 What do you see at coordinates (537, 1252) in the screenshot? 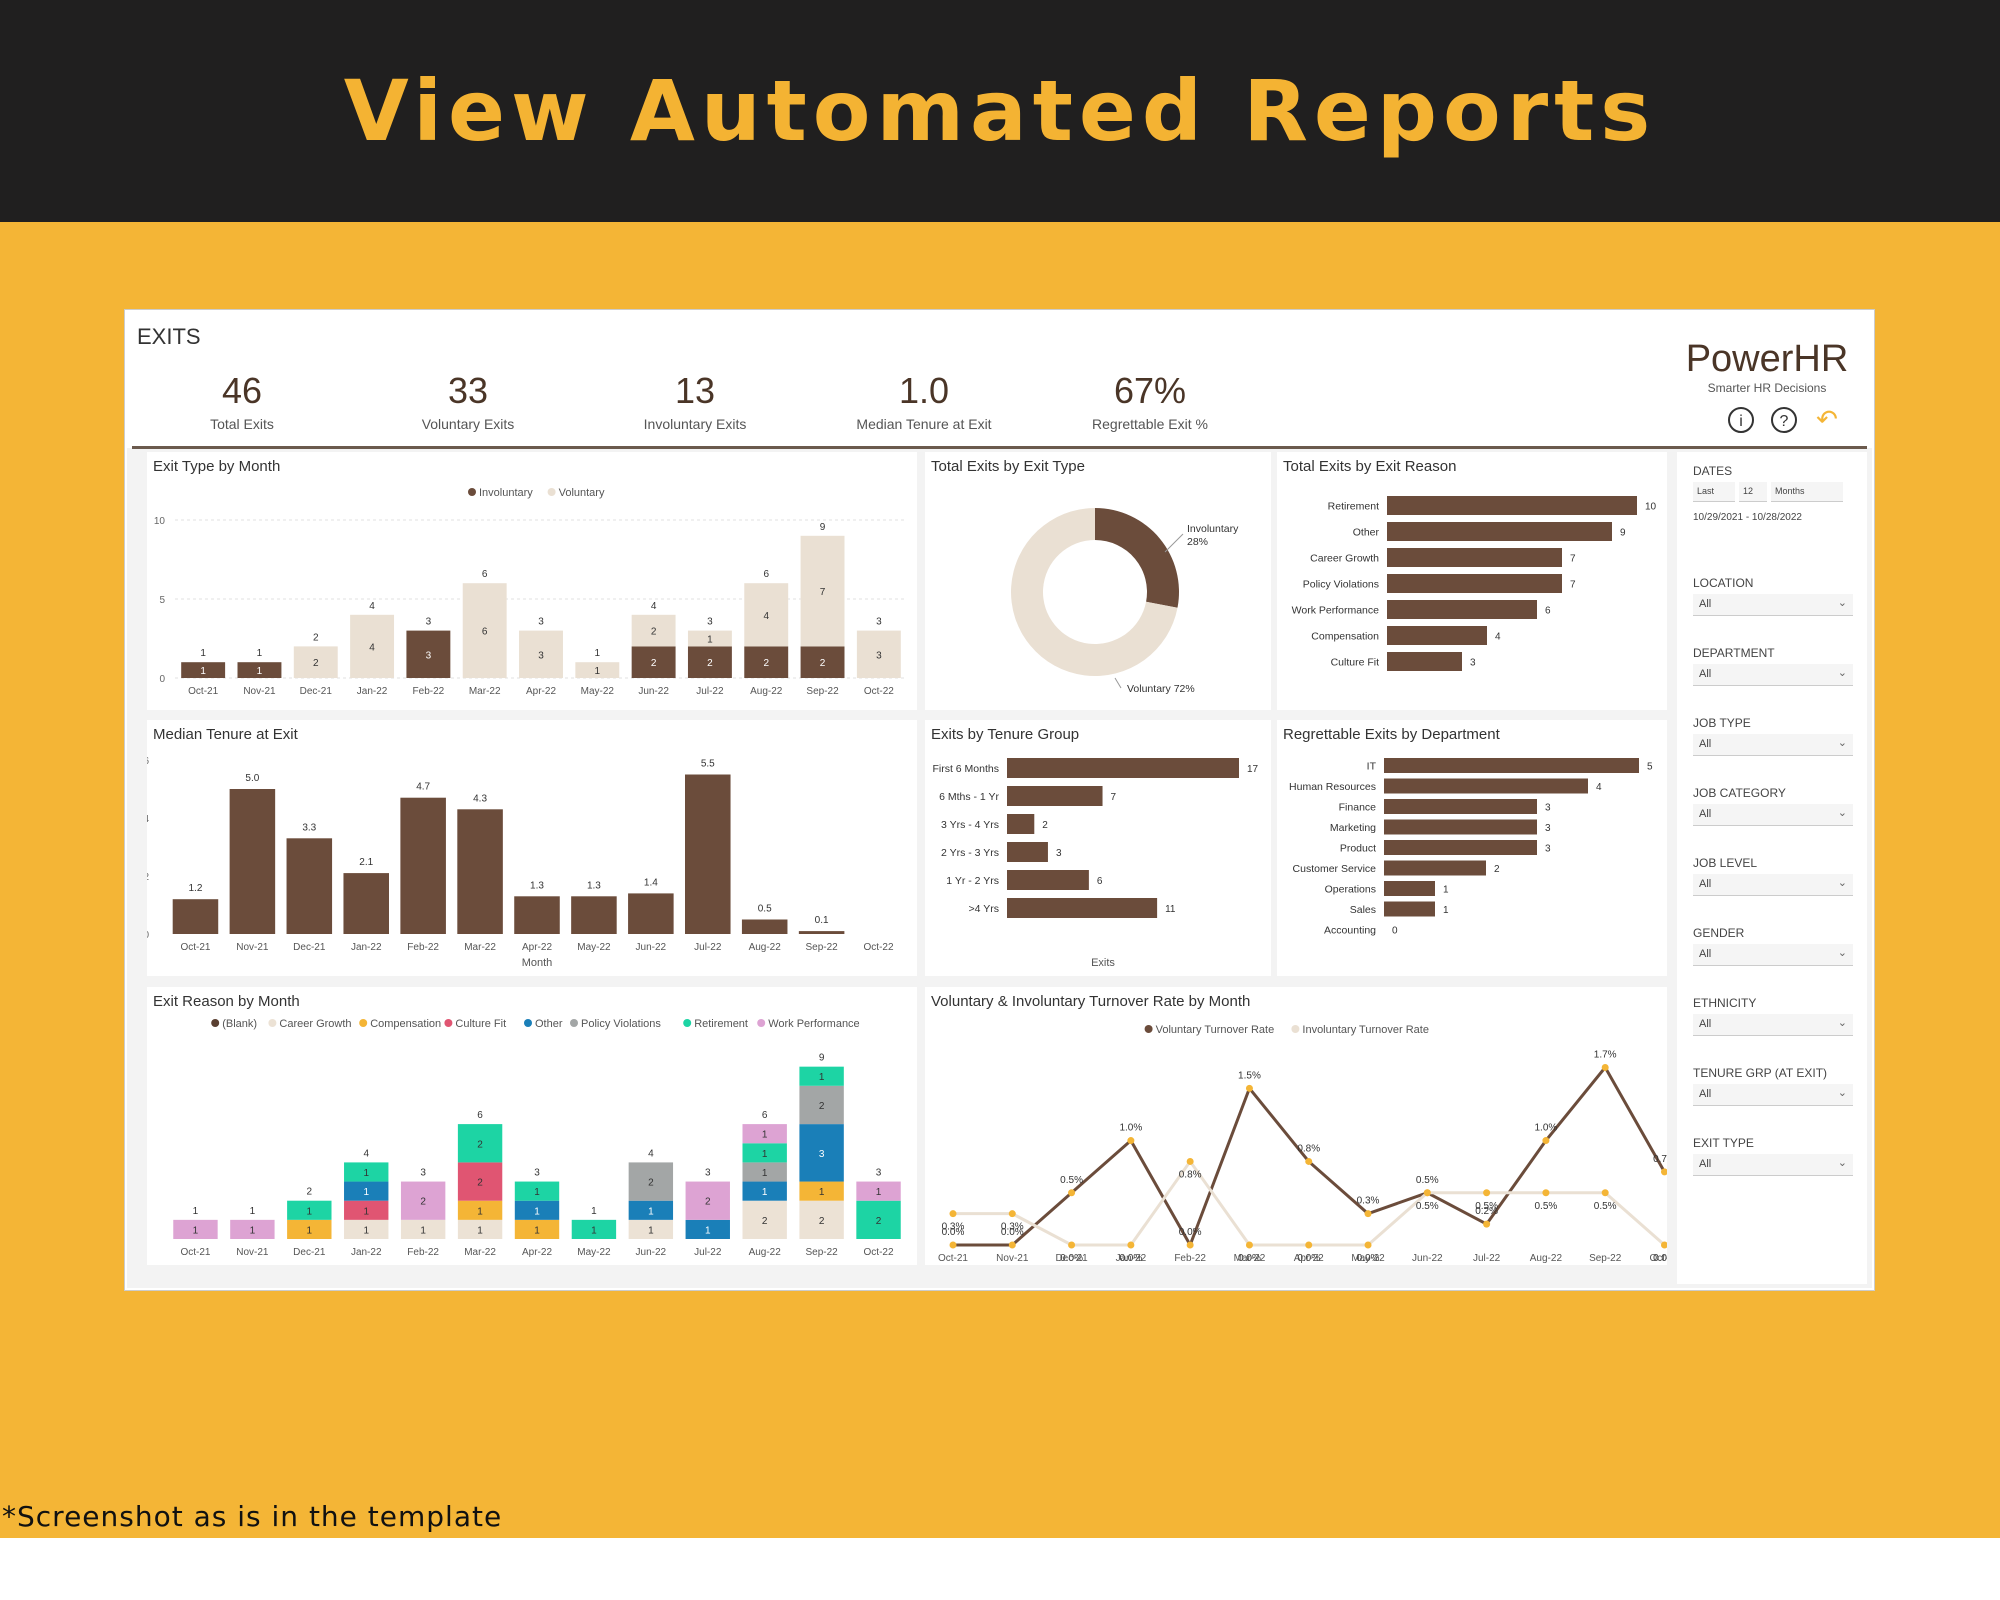
I see `x-tick-label: Apr-22` at bounding box center [537, 1252].